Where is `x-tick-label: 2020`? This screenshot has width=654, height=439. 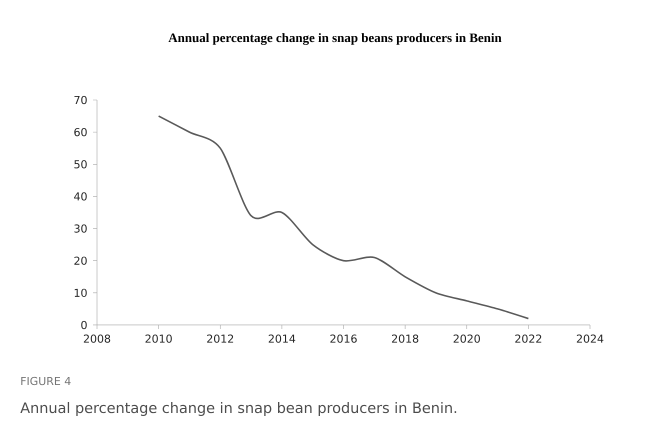
x-tick-label: 2020 is located at coordinates (467, 338).